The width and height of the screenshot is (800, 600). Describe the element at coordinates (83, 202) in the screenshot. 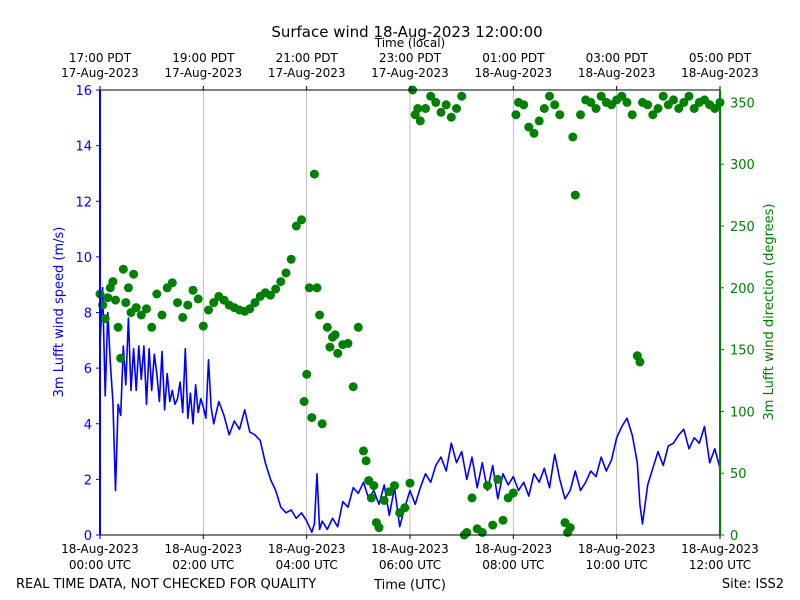

I see `left-tick-label: 12` at that location.